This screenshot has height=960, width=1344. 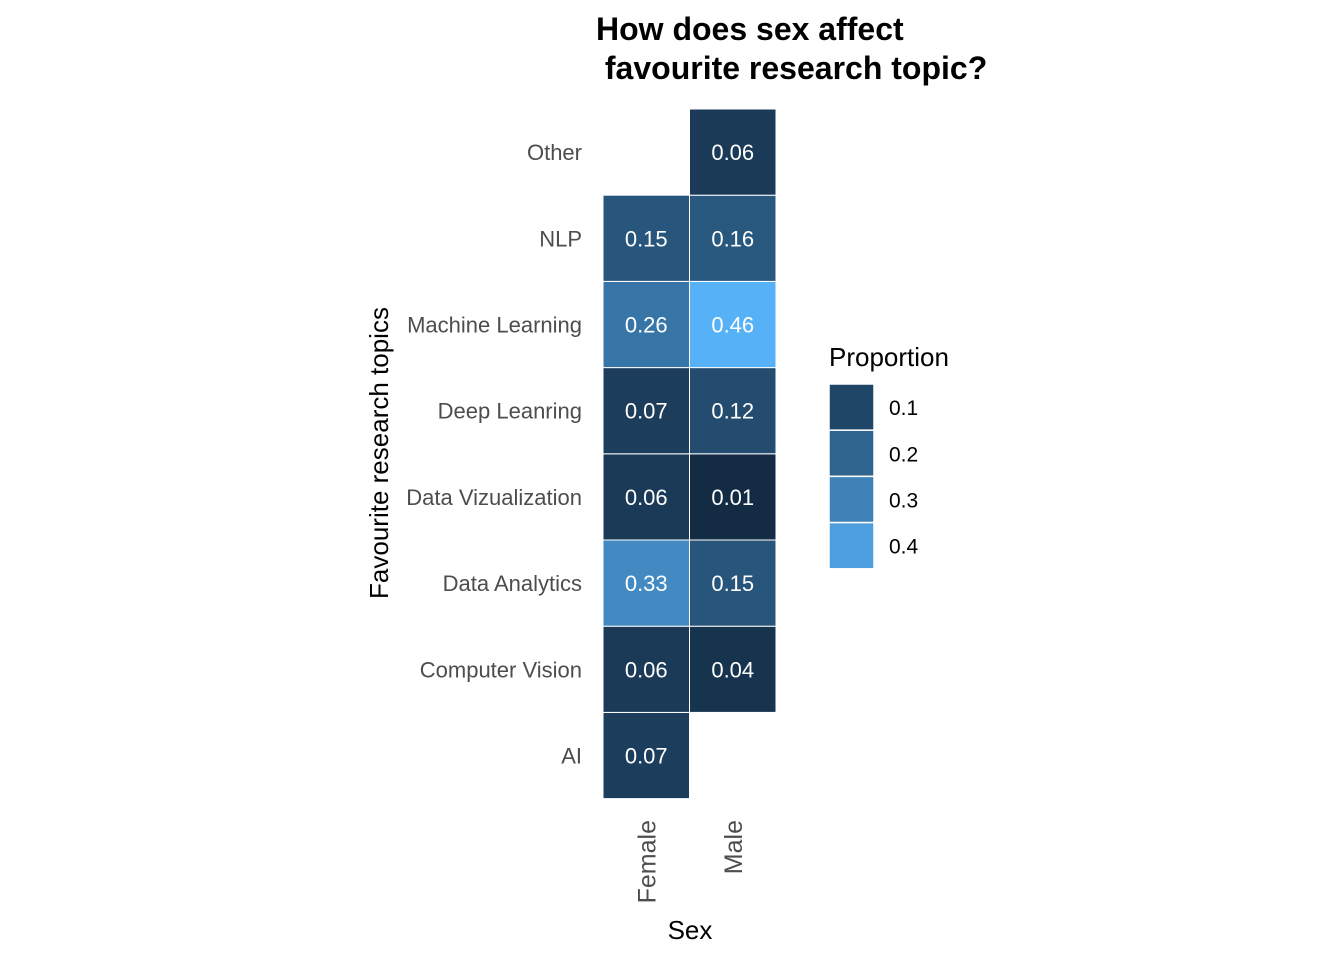 I want to click on heatmap-cell-male-machine-learning, so click(x=733, y=324).